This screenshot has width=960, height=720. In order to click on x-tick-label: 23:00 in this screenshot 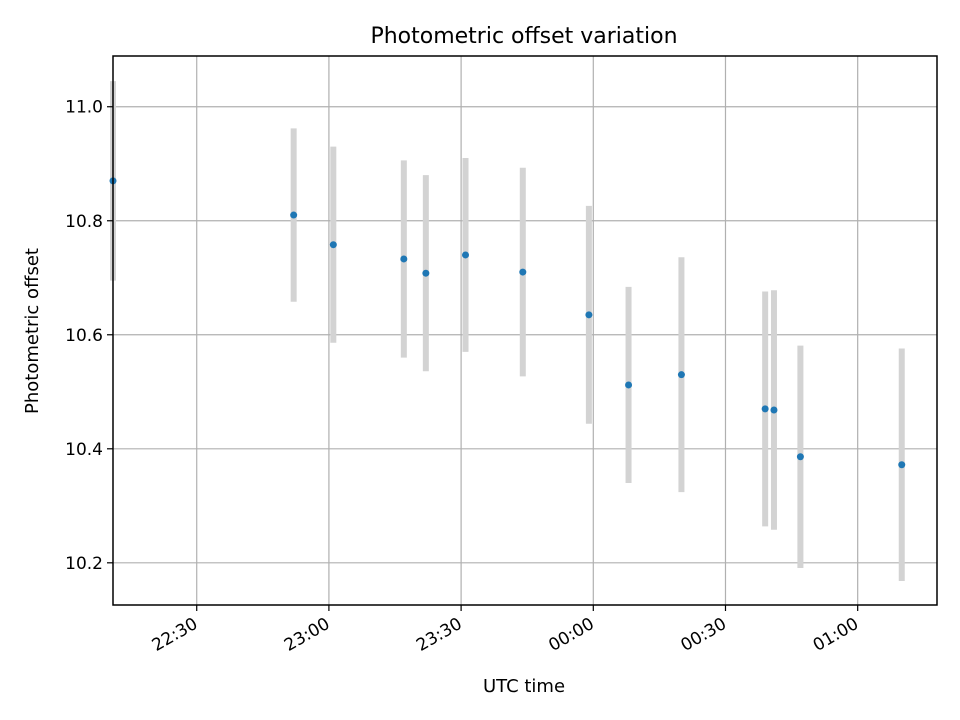, I will do `click(307, 635)`.